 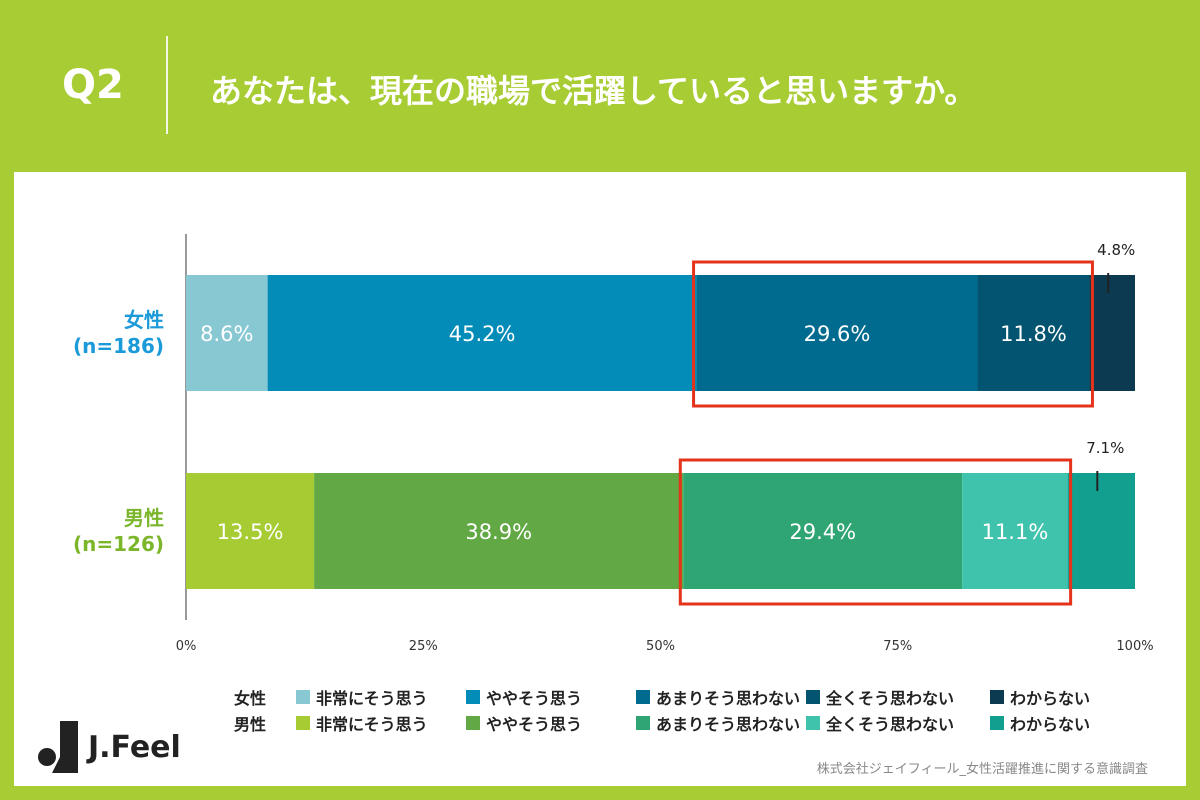 What do you see at coordinates (982, 769) in the screenshot?
I see `source-note: 株式会社ジェイフィール_女性活躍推進に関する意識調査` at bounding box center [982, 769].